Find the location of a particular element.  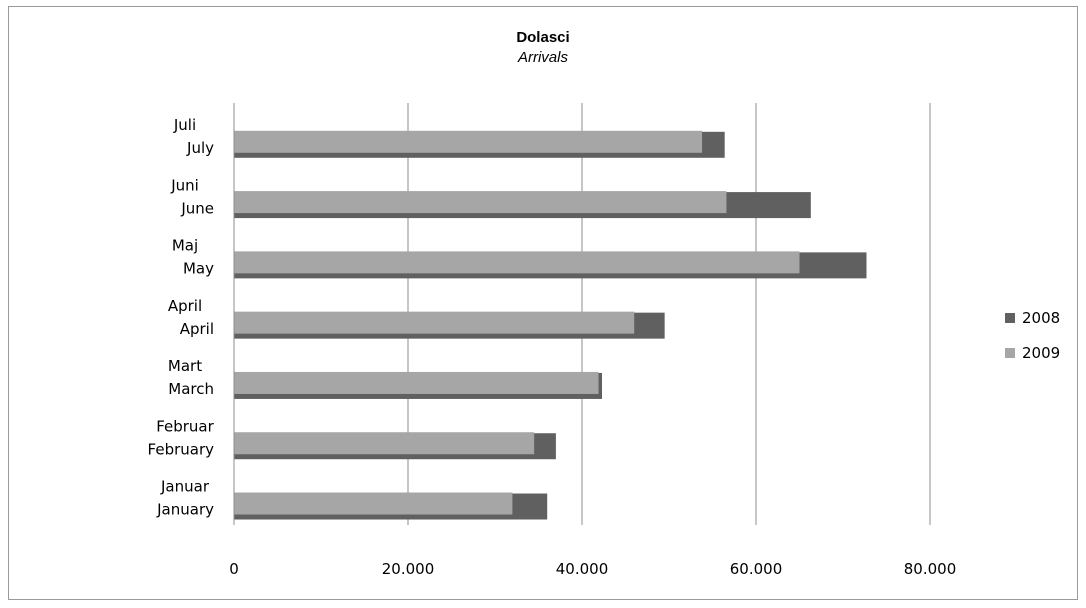

x-tick-label: 0 is located at coordinates (234, 569).